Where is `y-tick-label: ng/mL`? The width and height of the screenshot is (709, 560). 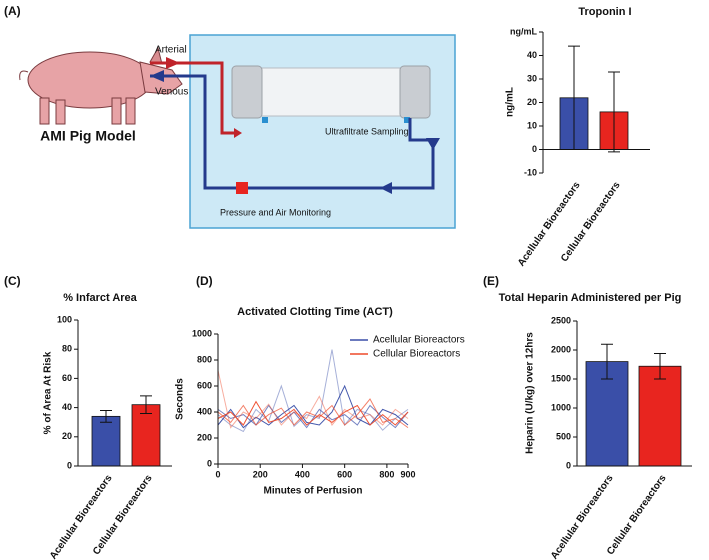
y-tick-label: ng/mL is located at coordinates (523, 31).